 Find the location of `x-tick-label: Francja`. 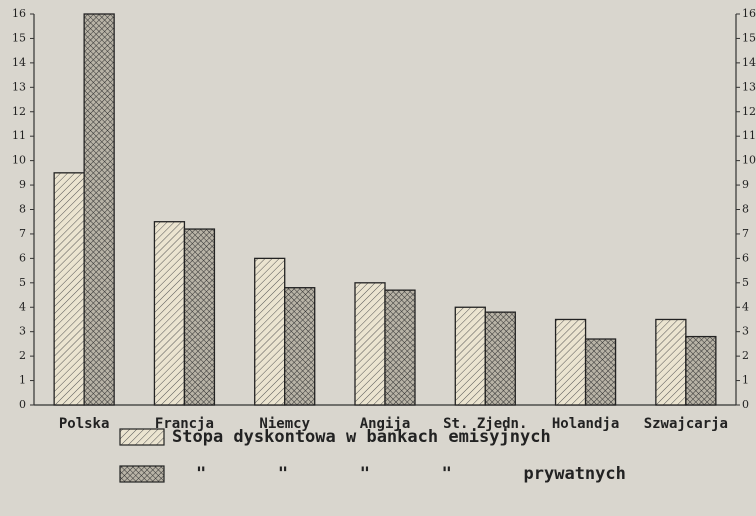

x-tick-label: Francja is located at coordinates (184, 424).